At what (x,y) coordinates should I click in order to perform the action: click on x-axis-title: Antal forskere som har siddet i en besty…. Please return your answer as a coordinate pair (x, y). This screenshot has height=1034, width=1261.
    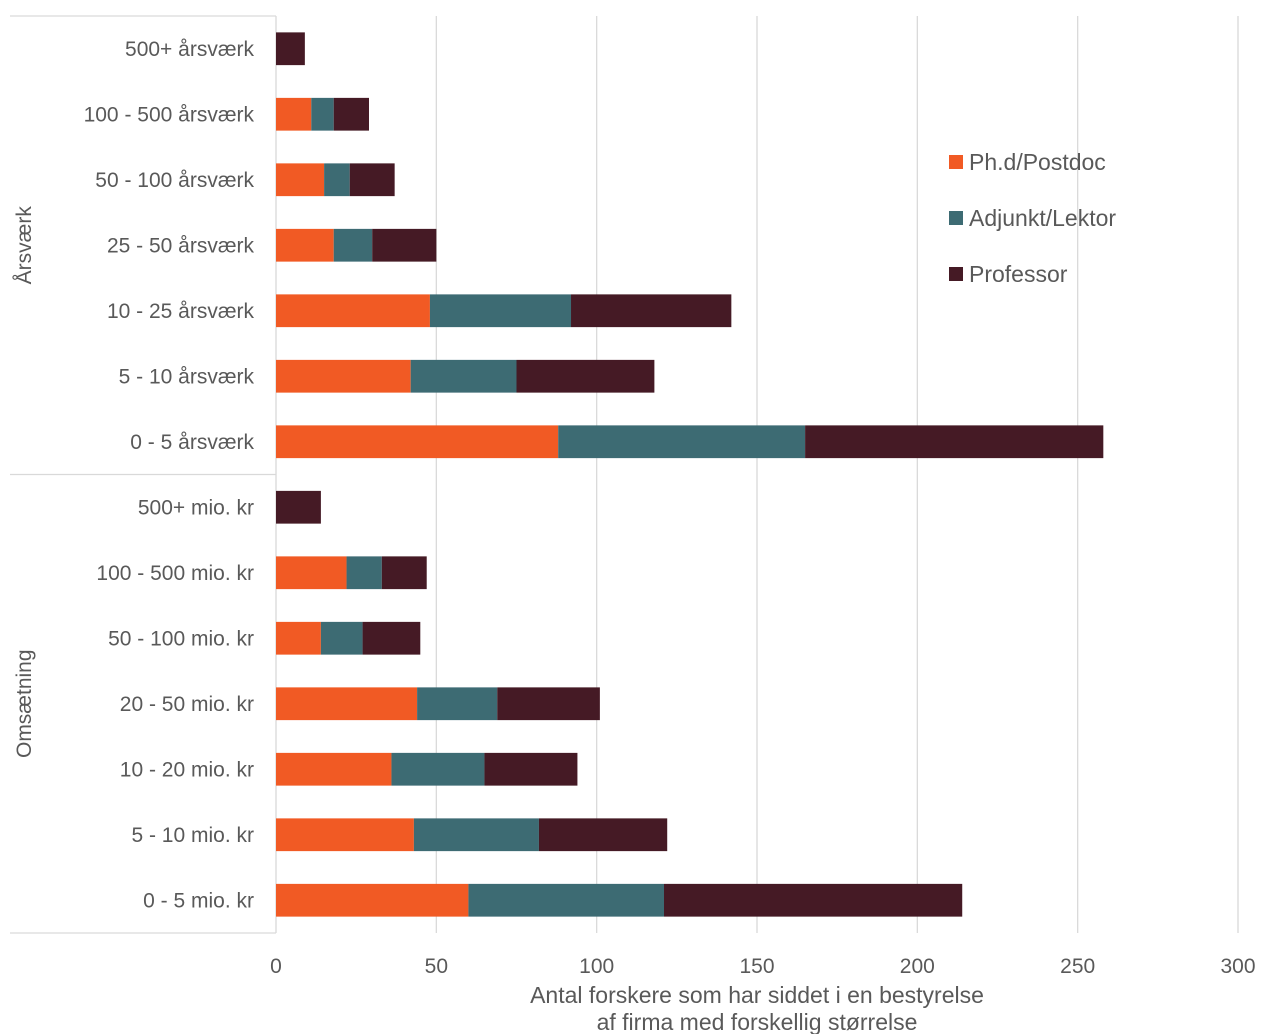
    Looking at the image, I should click on (757, 1008).